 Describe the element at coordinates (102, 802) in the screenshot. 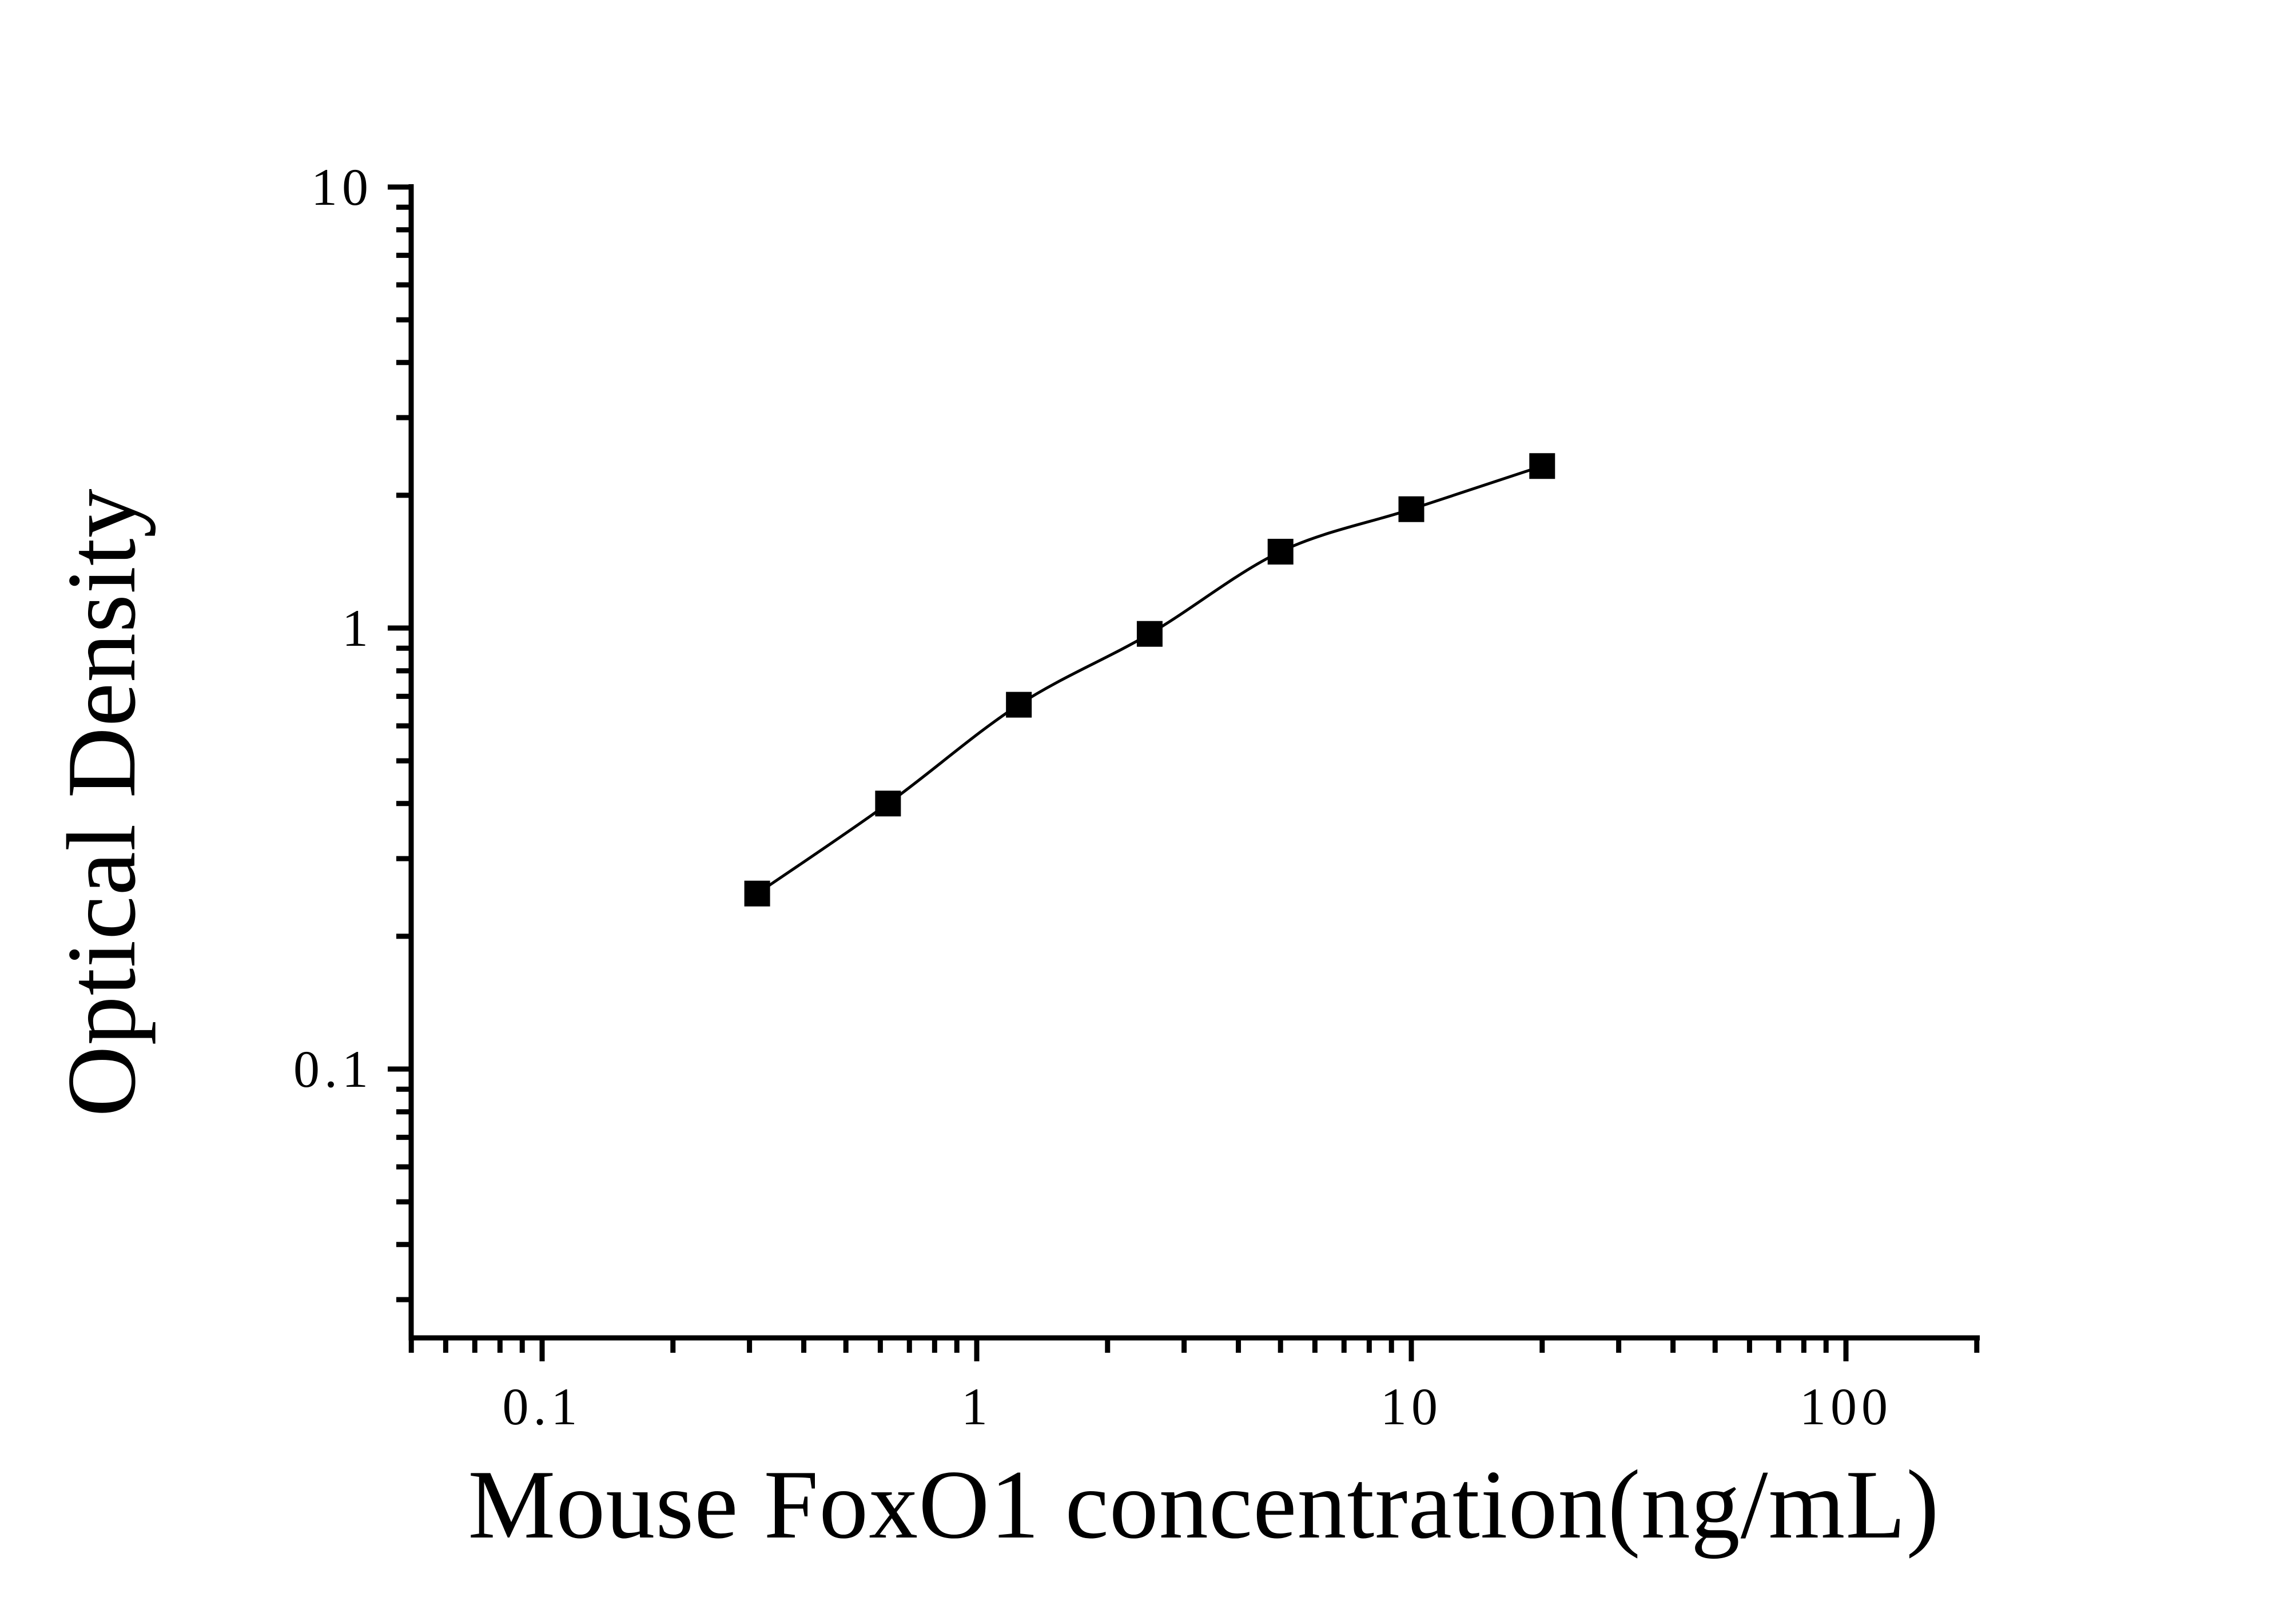

I see `y-axis-title: Optical Density` at that location.